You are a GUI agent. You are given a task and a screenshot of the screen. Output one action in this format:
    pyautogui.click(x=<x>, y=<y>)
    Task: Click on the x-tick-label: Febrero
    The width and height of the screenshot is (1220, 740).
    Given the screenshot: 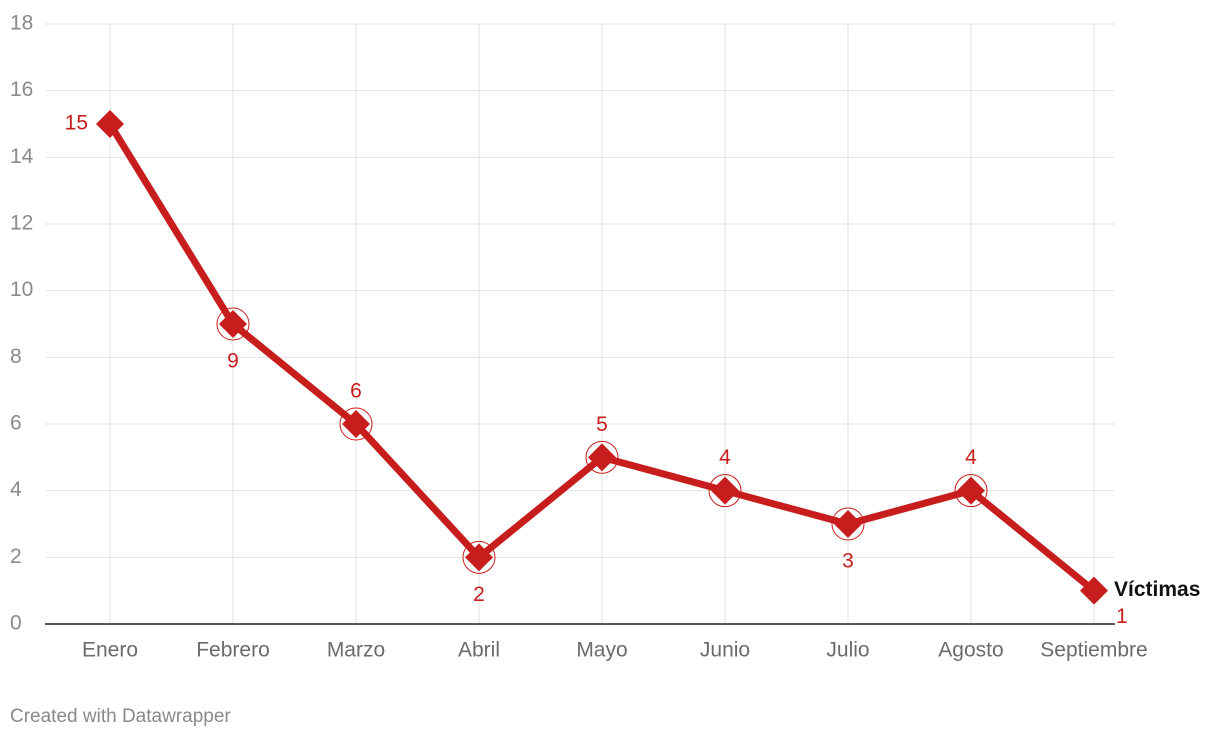 What is the action you would take?
    pyautogui.click(x=233, y=650)
    